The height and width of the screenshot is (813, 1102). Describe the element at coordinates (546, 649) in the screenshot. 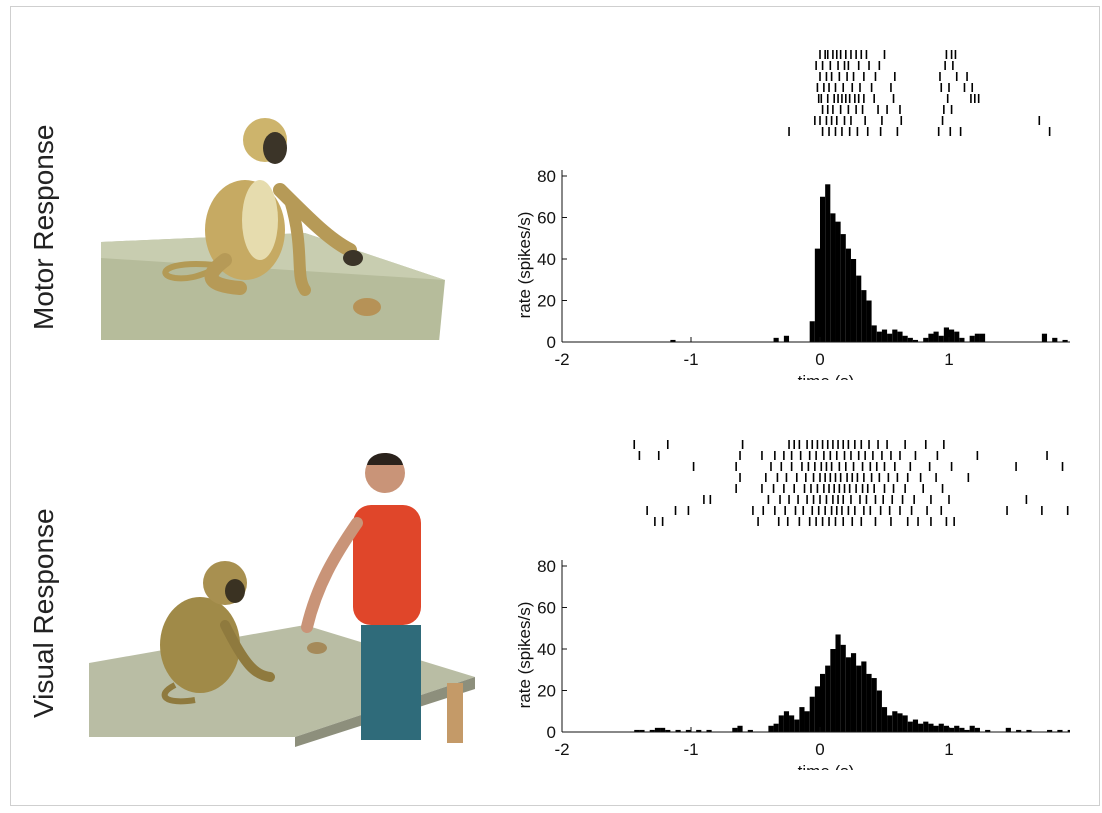

I see `visual-y-tick-label: 40` at that location.